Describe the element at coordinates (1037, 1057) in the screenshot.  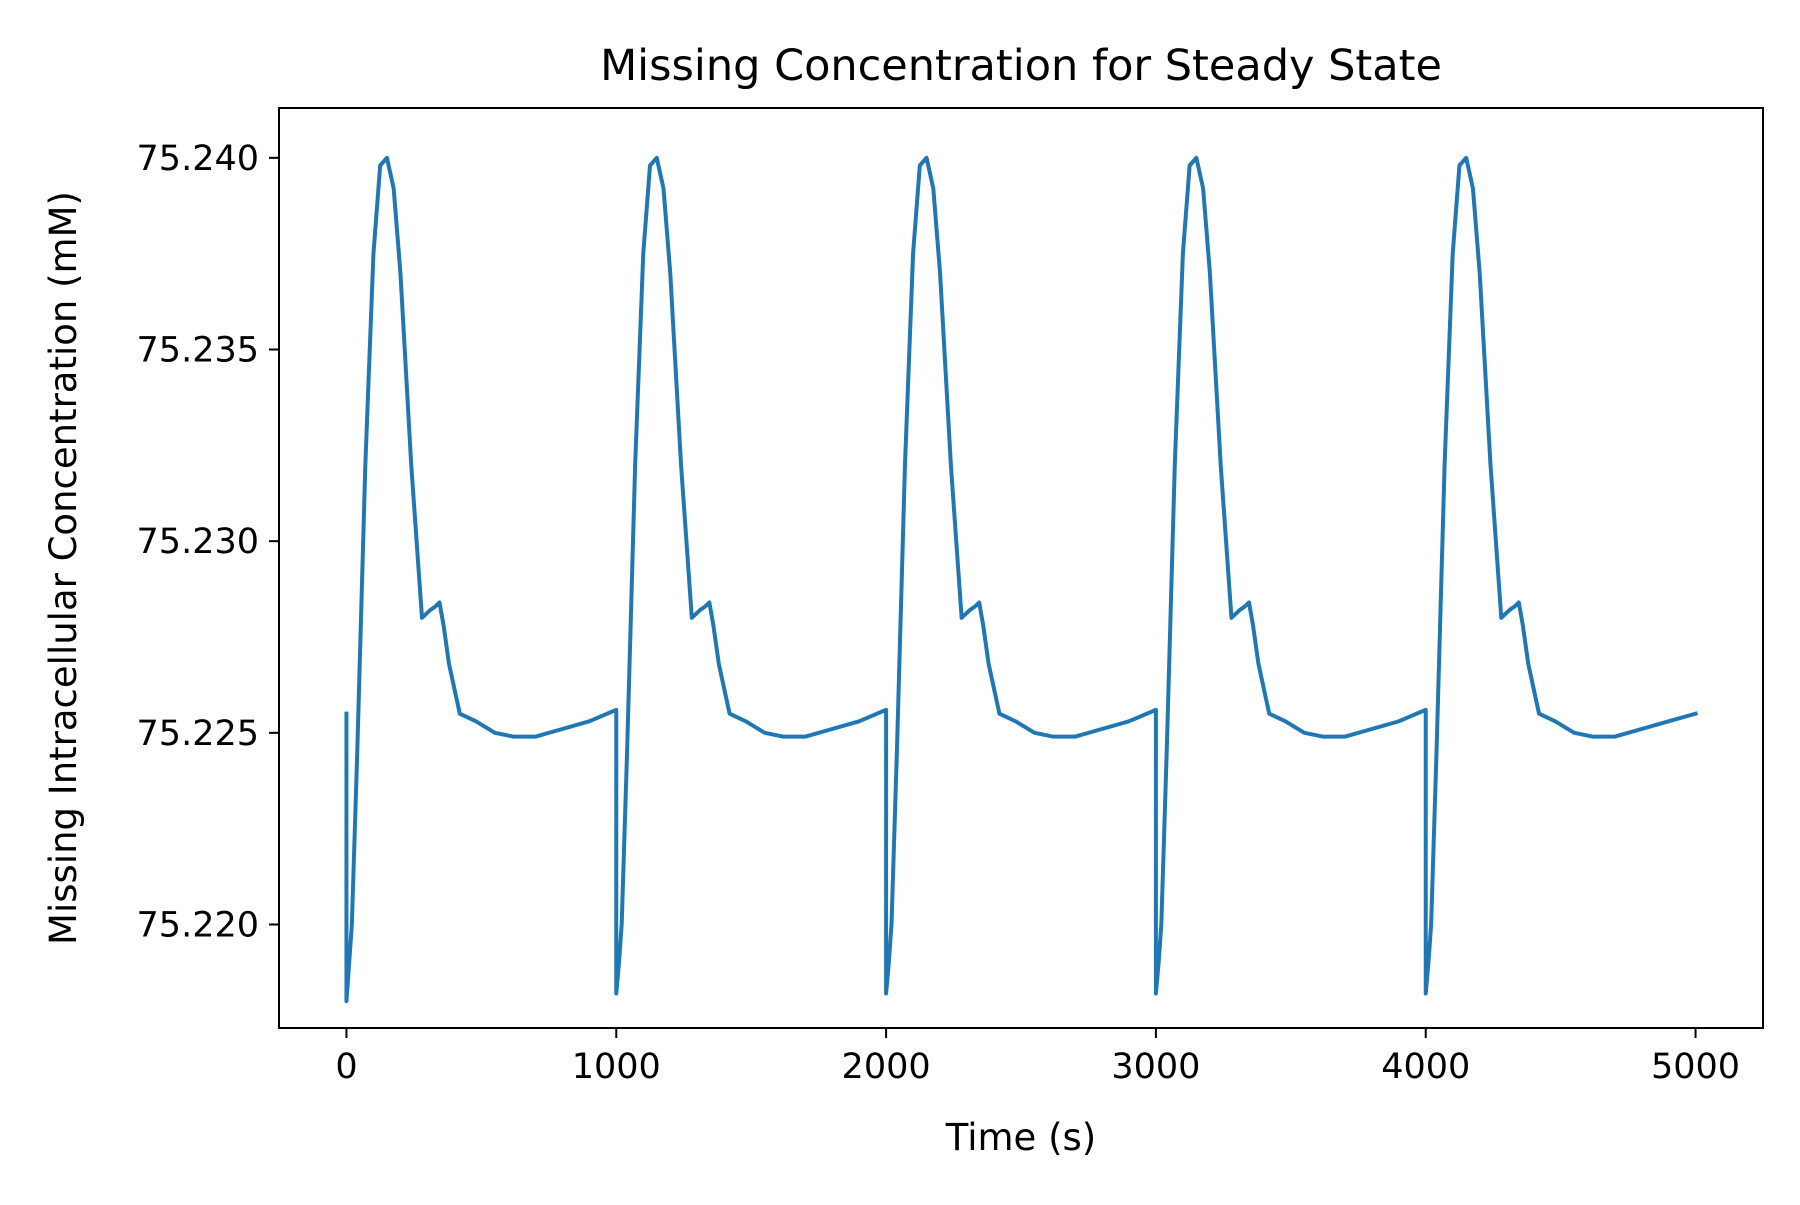
I see `x-axis-ticks: 0 1000 2000 3000 4000 5000` at that location.